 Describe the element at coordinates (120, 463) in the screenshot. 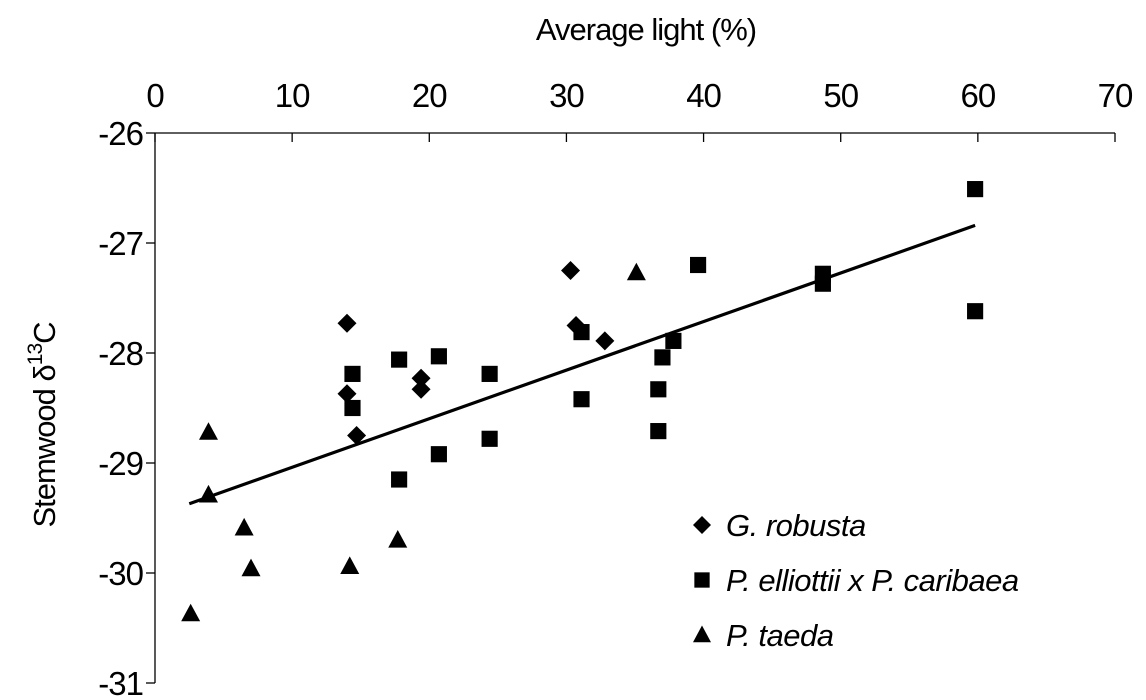

I see `y-tick-label: -29` at that location.